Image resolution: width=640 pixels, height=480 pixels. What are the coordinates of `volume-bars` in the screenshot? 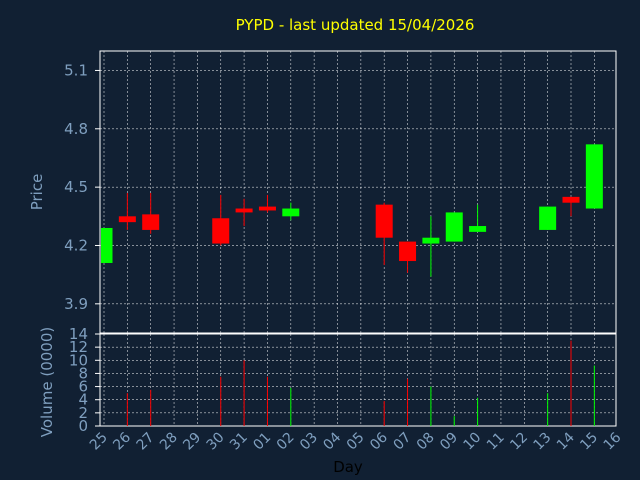 It's located at (360, 383).